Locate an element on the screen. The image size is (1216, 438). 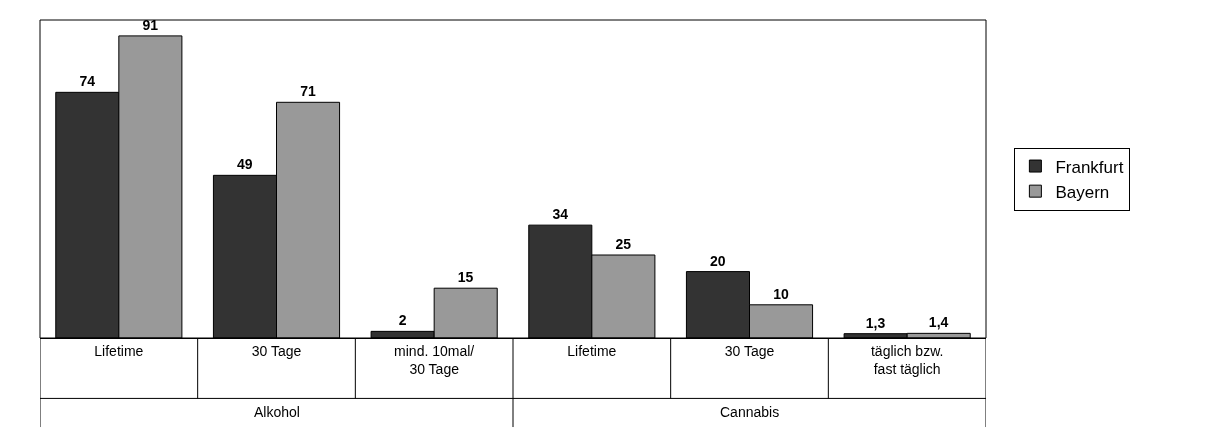
data-label: 71 is located at coordinates (308, 91).